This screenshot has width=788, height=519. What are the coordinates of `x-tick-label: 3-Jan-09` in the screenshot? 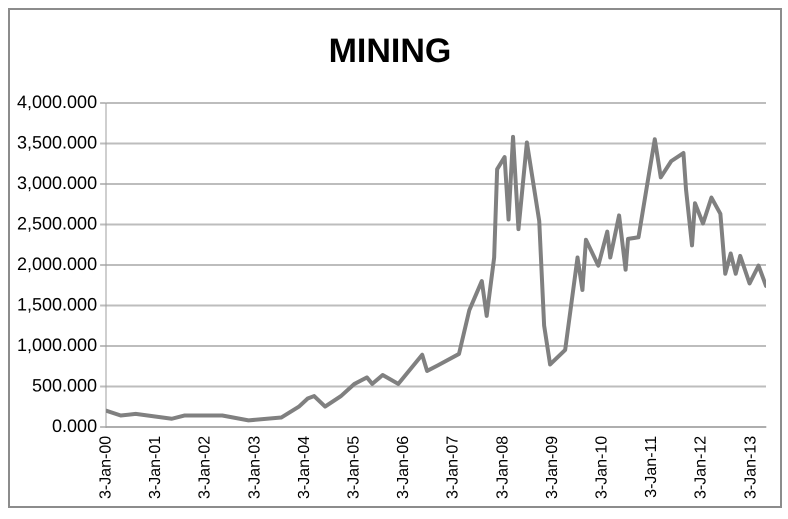 It's located at (552, 468).